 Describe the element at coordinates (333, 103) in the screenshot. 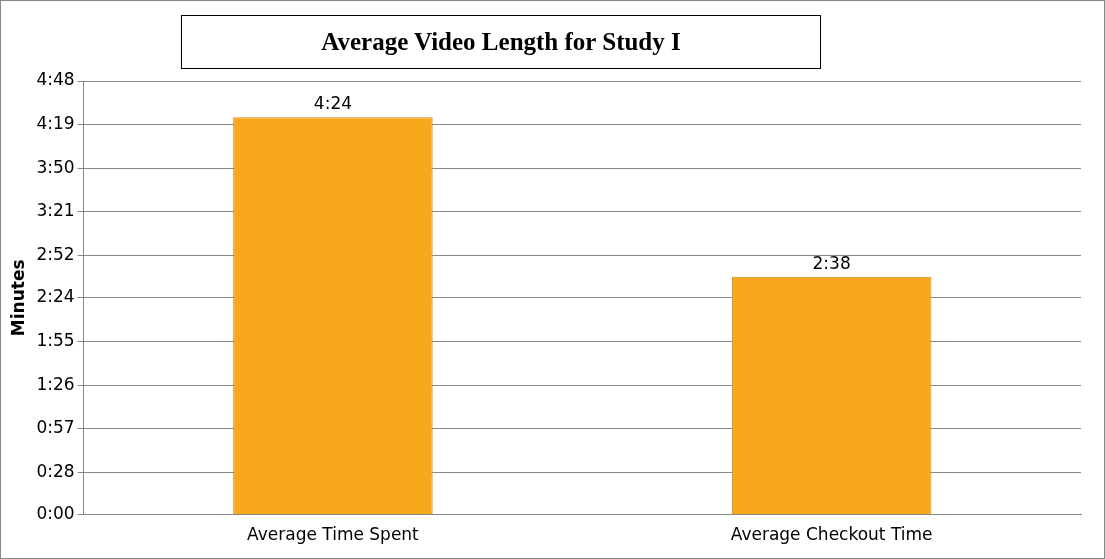

I see `data-label: 4:24` at that location.